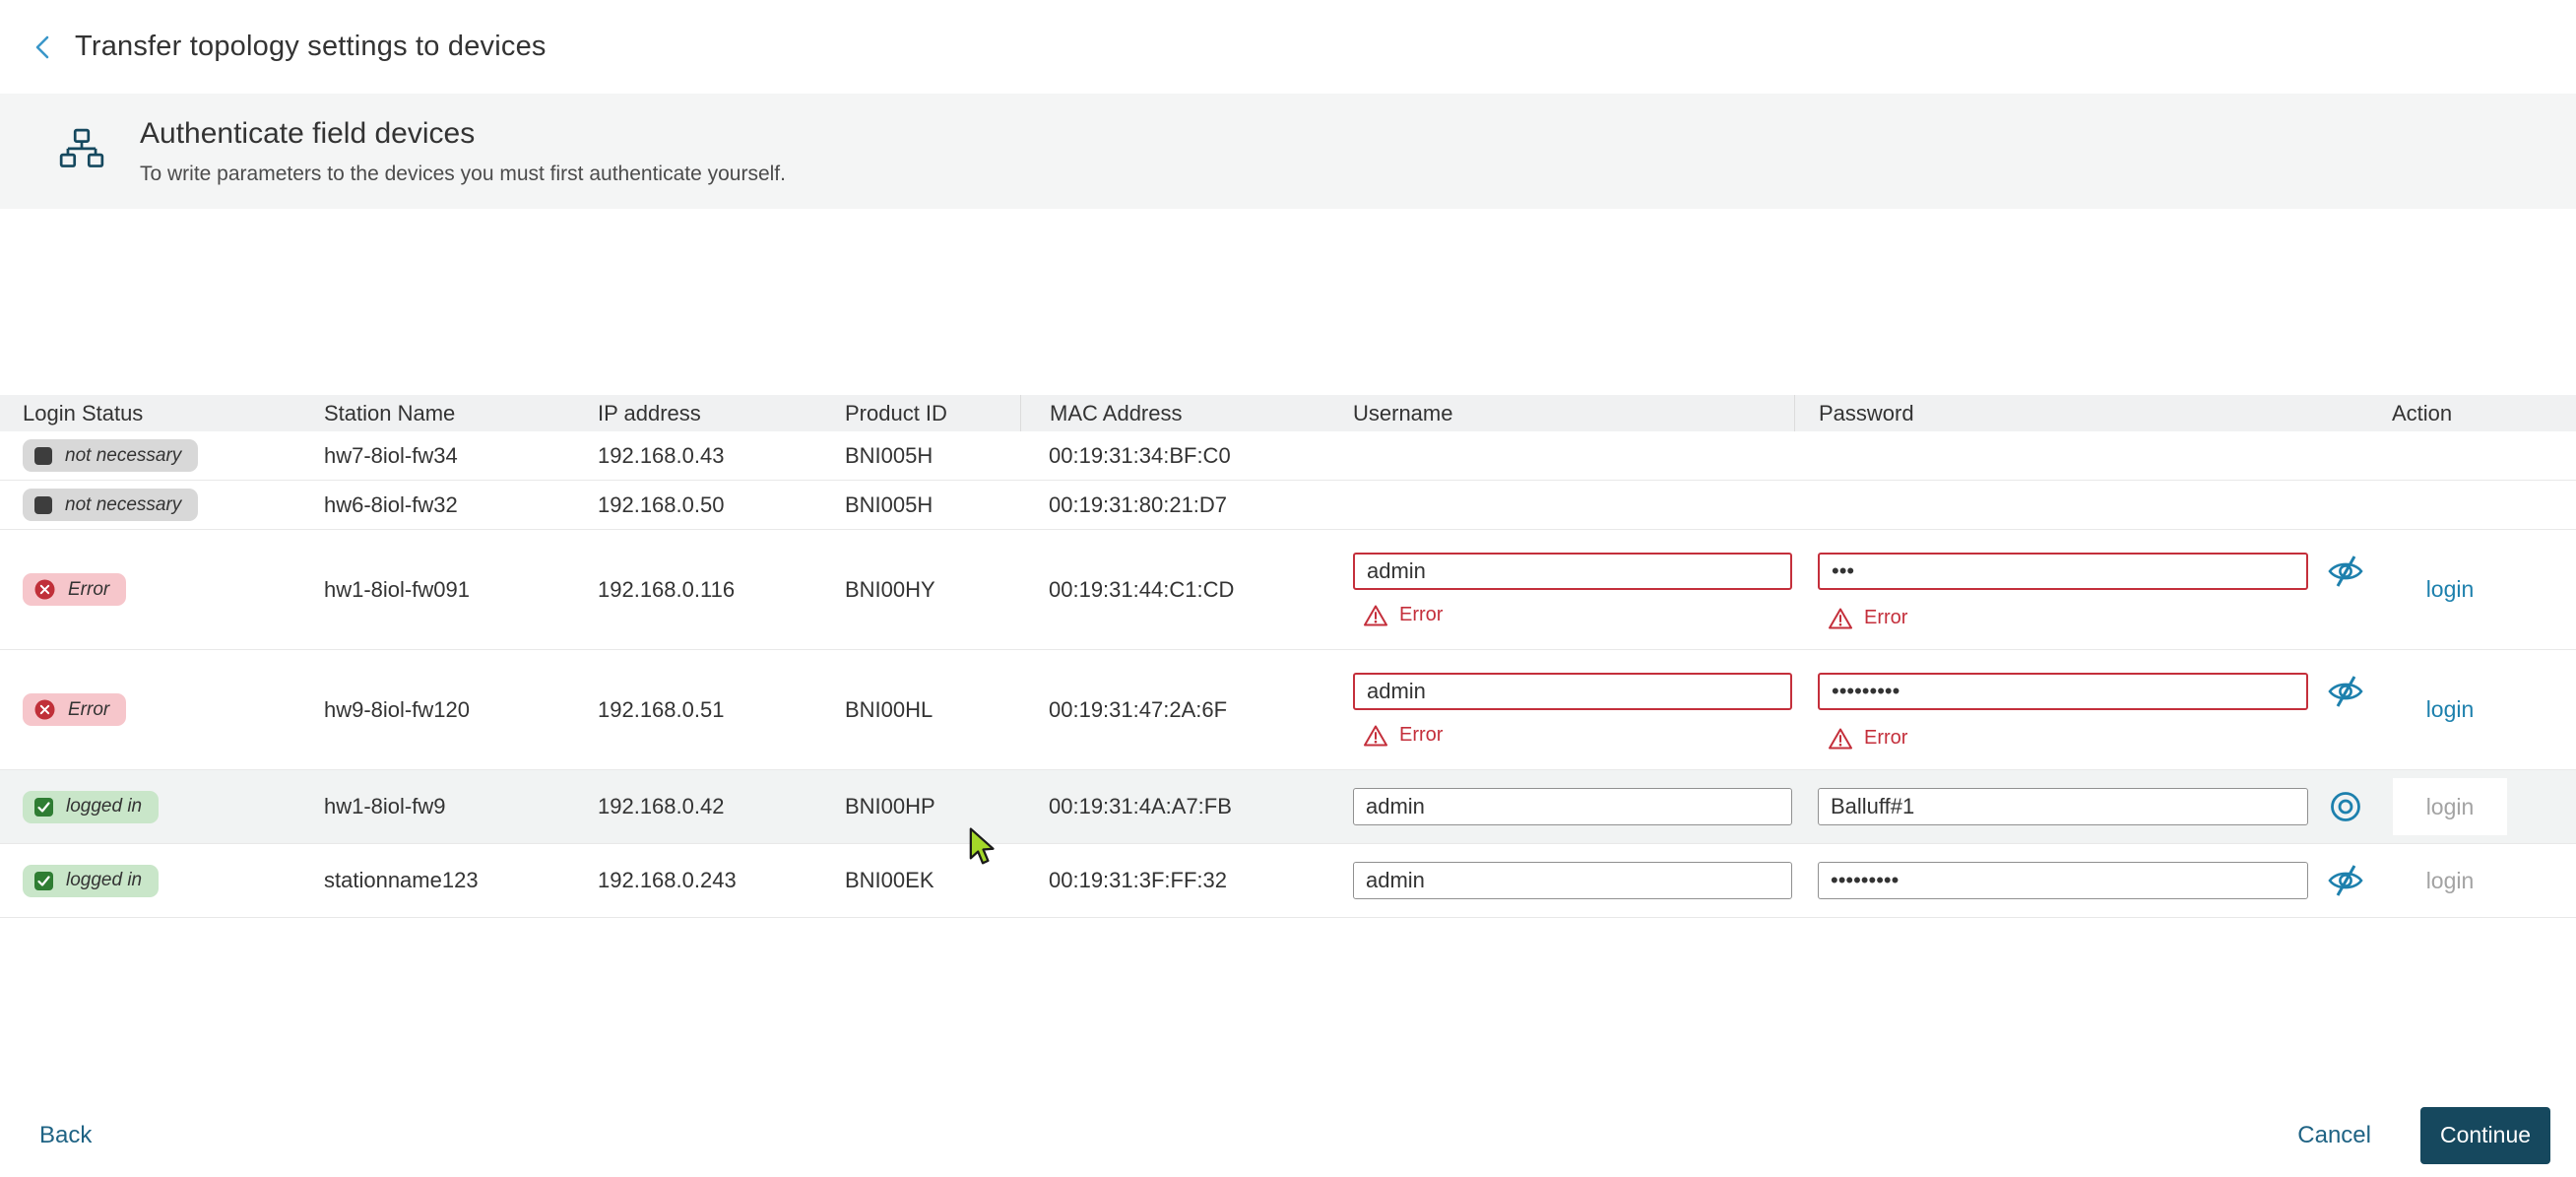 This screenshot has width=2576, height=1177. What do you see at coordinates (81, 148) in the screenshot?
I see `topology-icon` at bounding box center [81, 148].